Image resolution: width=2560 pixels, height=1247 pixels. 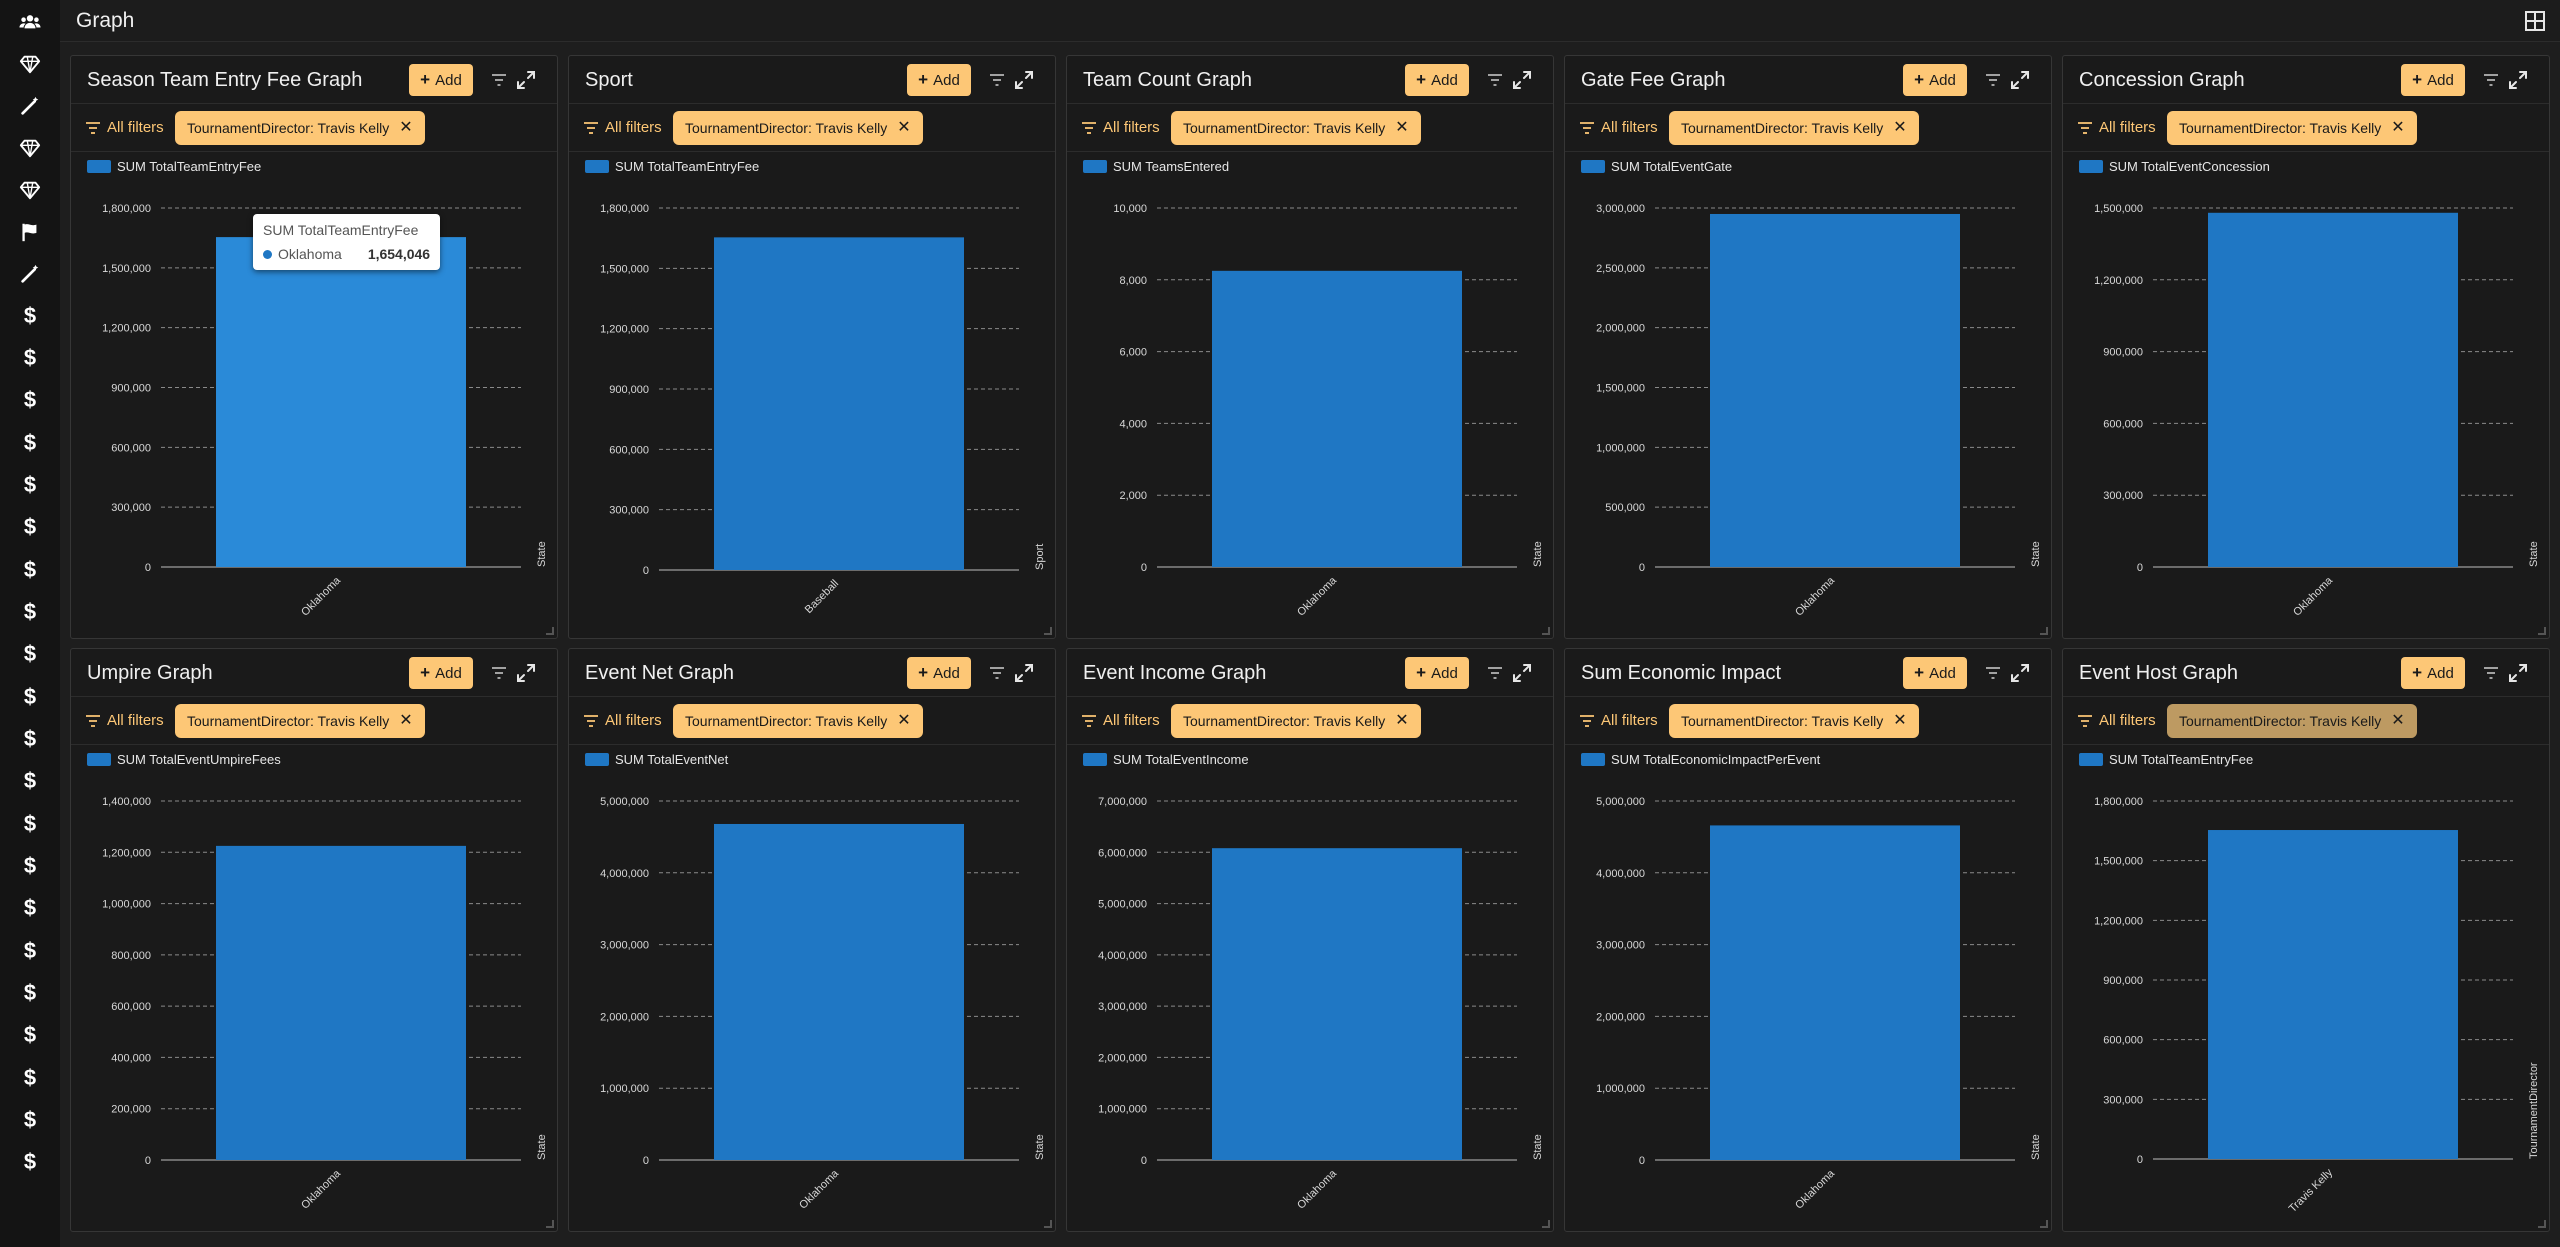 I want to click on legend: SUM TotalEventGate, so click(x=1656, y=166).